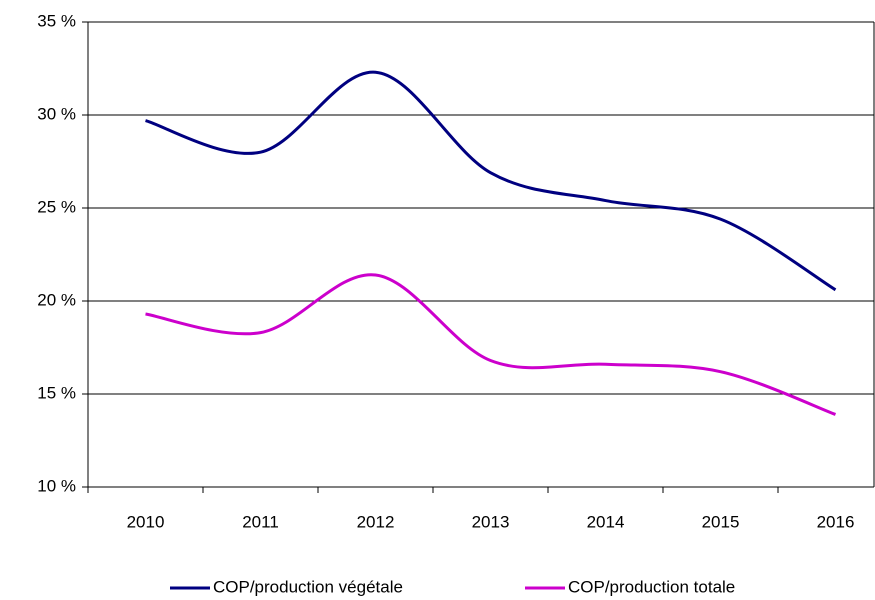 The width and height of the screenshot is (875, 600). I want to click on legend-label: COP/production totale, so click(651, 586).